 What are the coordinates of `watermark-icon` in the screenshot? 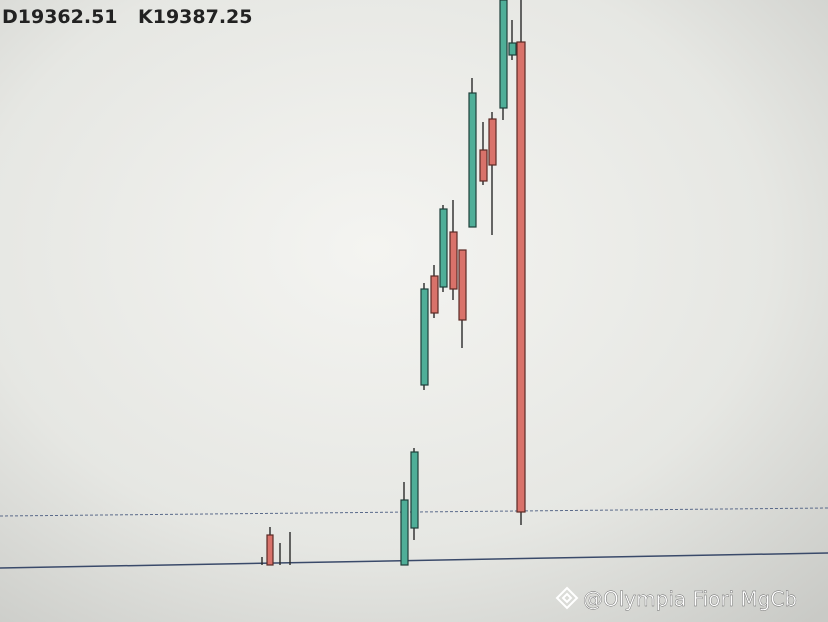 It's located at (567, 598).